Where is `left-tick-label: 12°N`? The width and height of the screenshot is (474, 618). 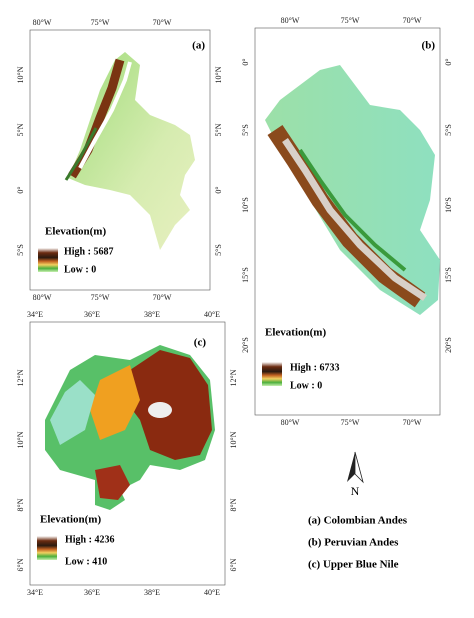 left-tick-label: 12°N is located at coordinates (20, 377).